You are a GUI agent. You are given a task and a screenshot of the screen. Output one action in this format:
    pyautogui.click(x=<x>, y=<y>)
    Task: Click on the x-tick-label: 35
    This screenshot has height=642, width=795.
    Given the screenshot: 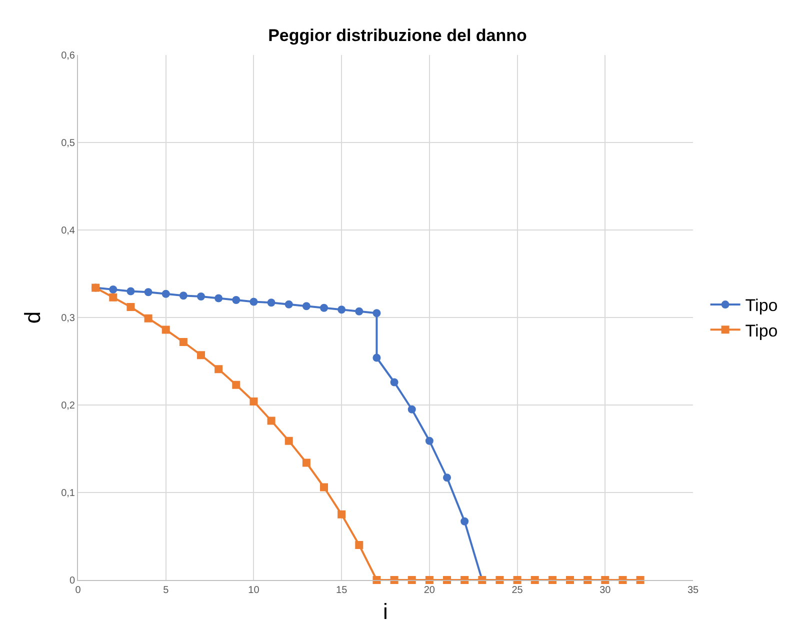 What is the action you would take?
    pyautogui.click(x=693, y=590)
    